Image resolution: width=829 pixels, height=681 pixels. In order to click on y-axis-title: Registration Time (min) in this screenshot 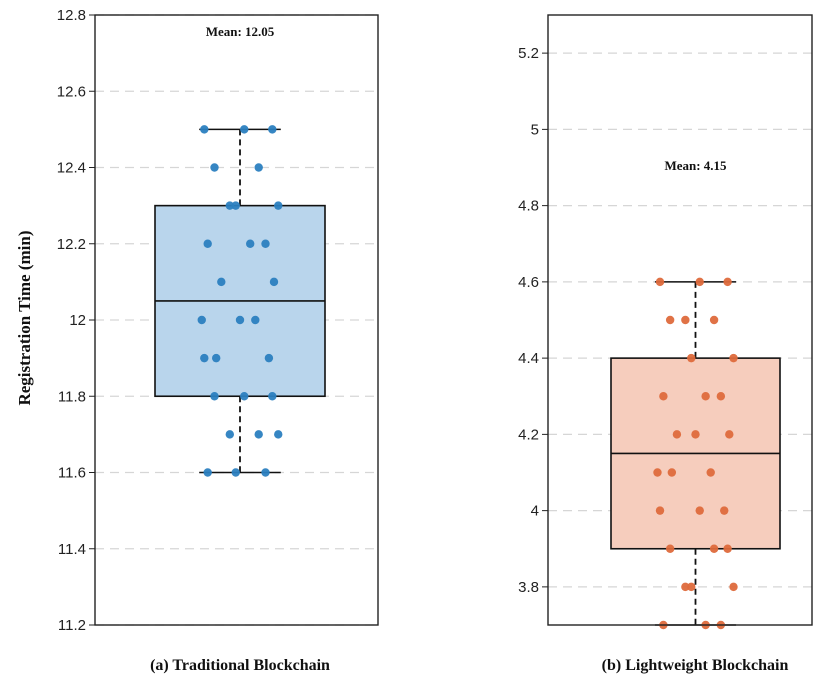, I will do `click(24, 317)`.